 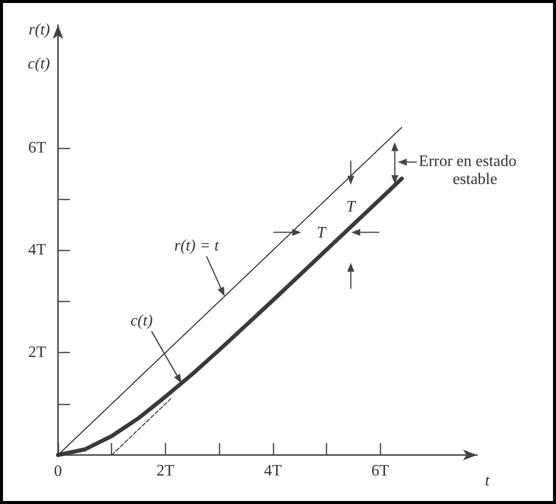 What do you see at coordinates (37, 353) in the screenshot?
I see `y-tick-label: 2T` at bounding box center [37, 353].